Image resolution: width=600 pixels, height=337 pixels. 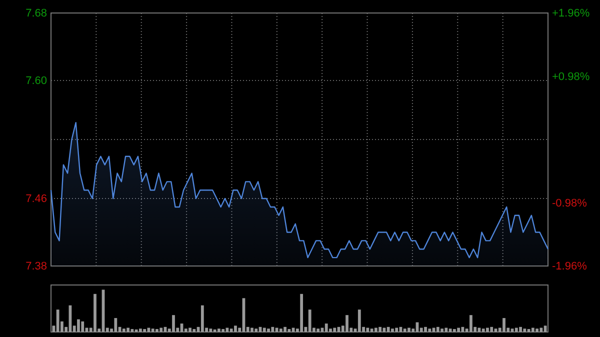 I want to click on y2-tick-label: +0.98%, so click(x=571, y=76).